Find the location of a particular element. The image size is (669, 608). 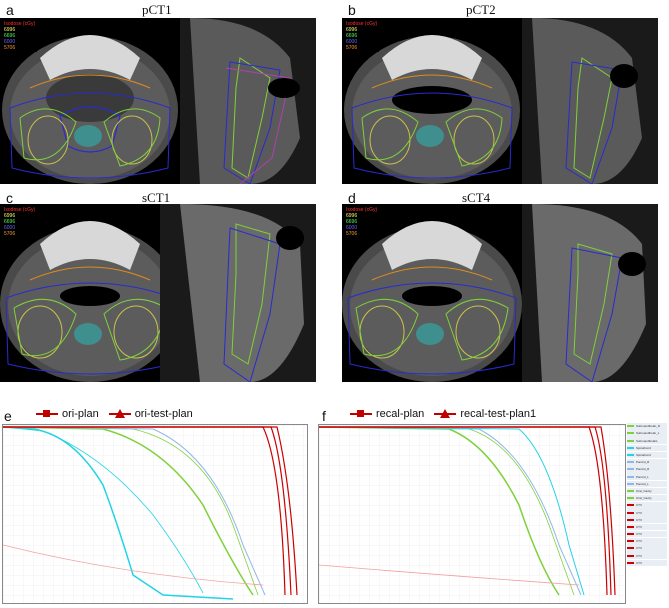

ct-image-b: Isodose (cGy) 6996 6696 6000 5706 is located at coordinates (500, 101).